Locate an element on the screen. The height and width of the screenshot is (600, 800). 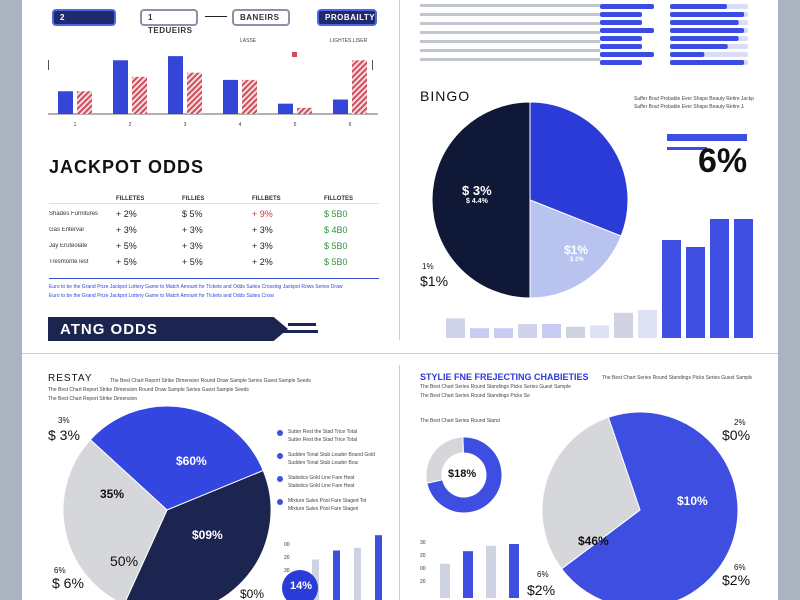
tab-baneirs: BANEIRS is located at coordinates (261, 17).